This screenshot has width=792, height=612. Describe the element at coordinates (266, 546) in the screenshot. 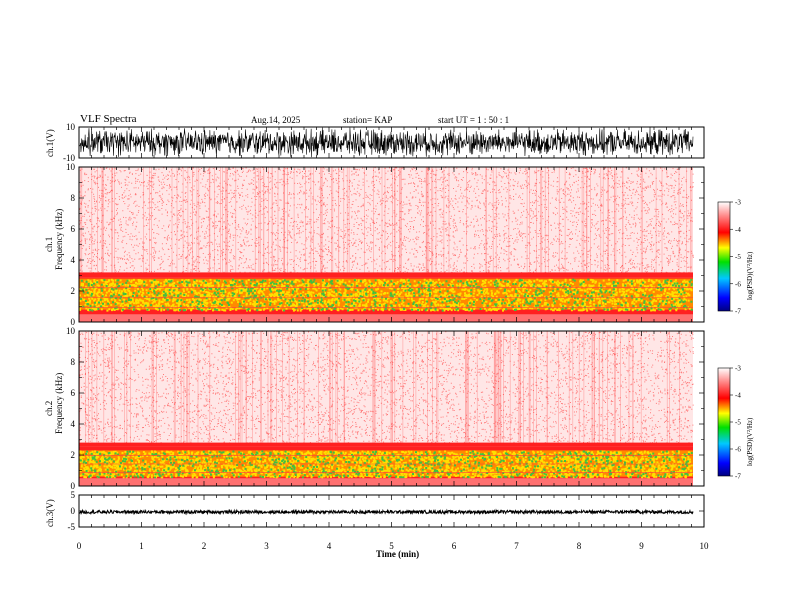

I see `x-tick-label: 3` at that location.